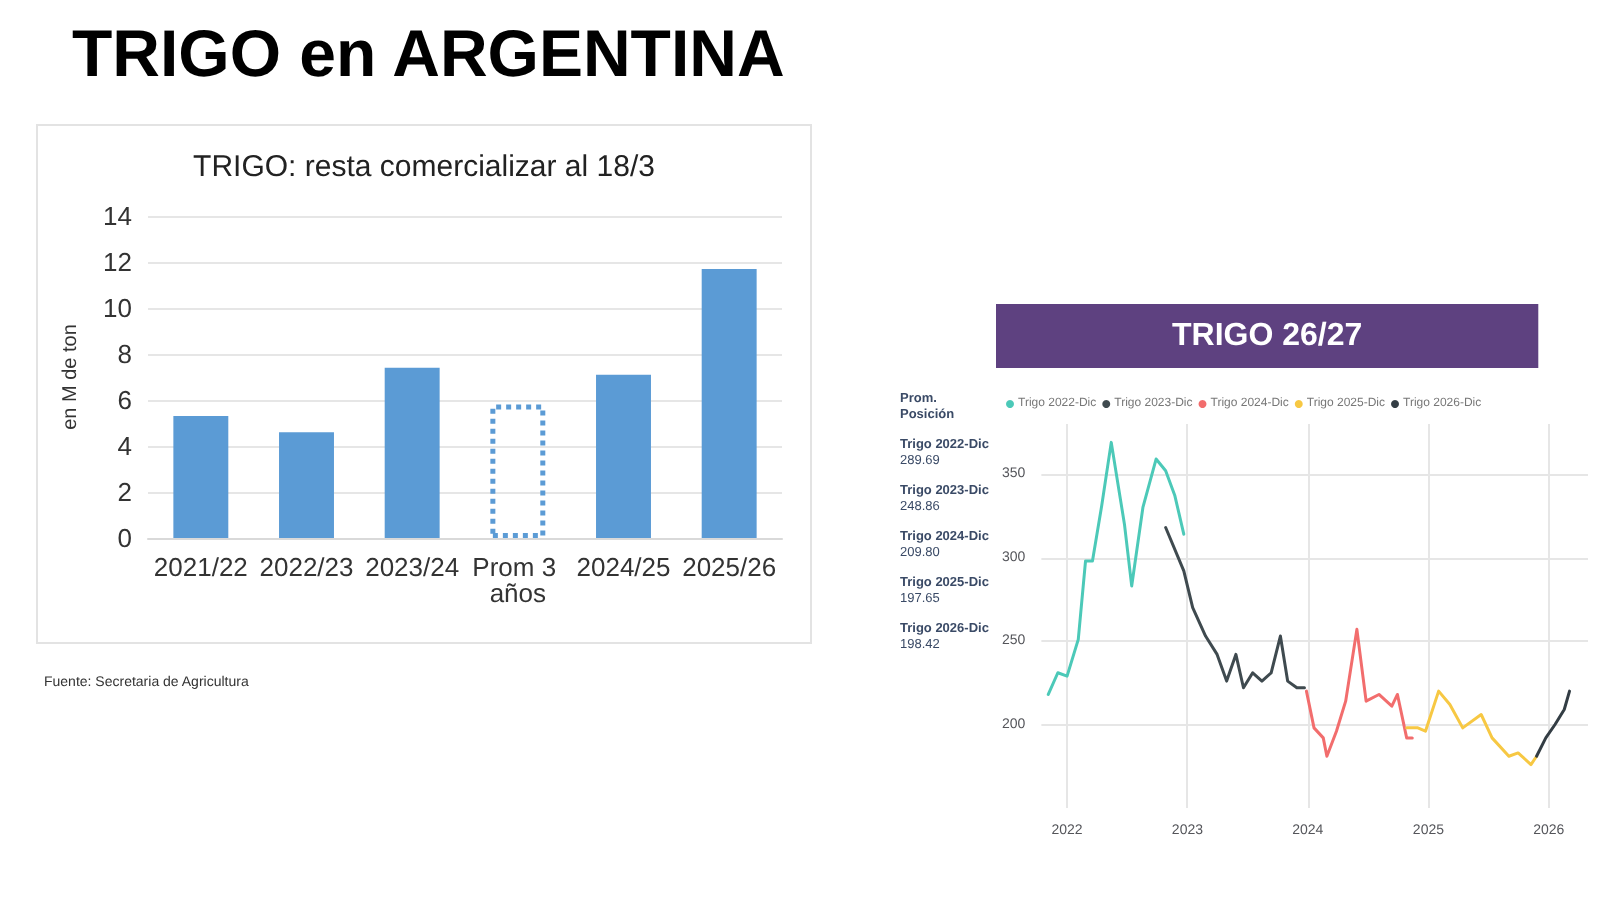 The width and height of the screenshot is (1600, 900). I want to click on x-tick-label: 2024/25, so click(623, 567).